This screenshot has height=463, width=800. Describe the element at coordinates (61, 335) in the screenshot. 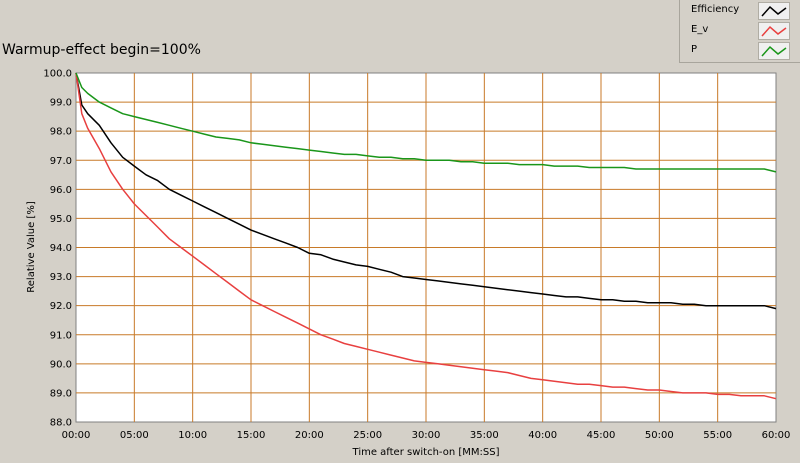

I see `y-tick-label: 91.0` at that location.